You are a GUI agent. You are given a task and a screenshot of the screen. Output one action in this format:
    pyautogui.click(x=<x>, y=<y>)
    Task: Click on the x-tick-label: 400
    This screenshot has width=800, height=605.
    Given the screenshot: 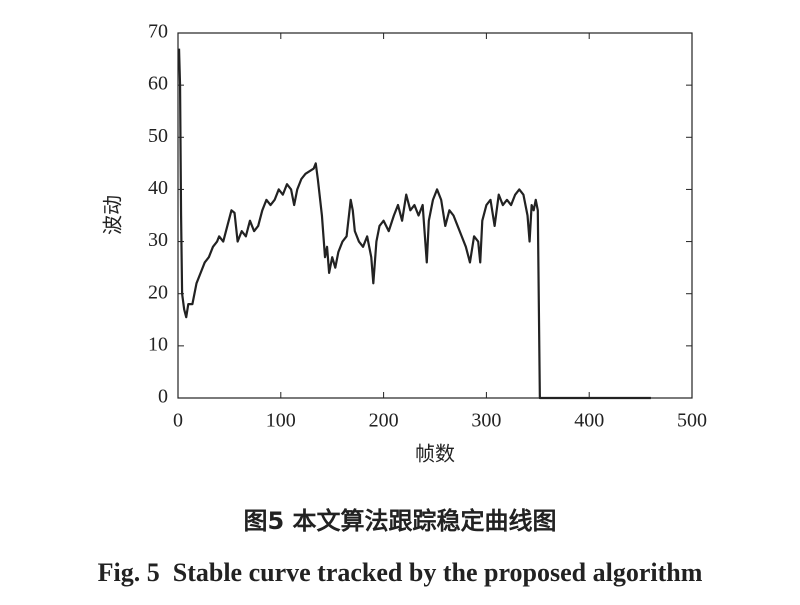 What is the action you would take?
    pyautogui.click(x=589, y=421)
    